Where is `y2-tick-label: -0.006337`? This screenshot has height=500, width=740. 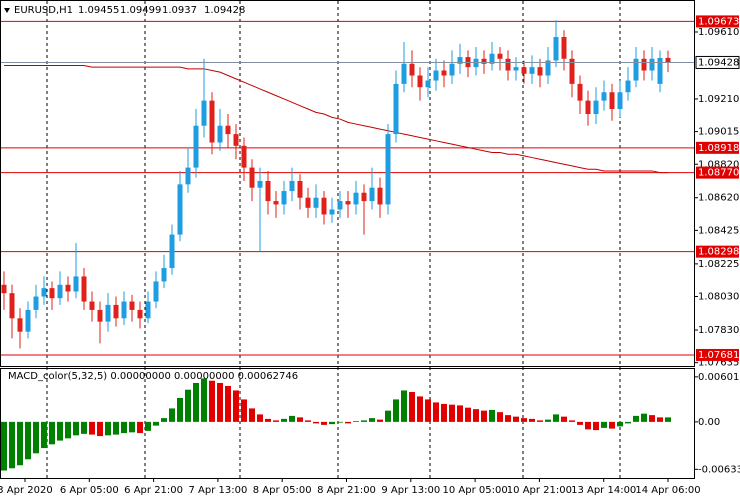 y2-tick-label: -0.006337 is located at coordinates (719, 469).